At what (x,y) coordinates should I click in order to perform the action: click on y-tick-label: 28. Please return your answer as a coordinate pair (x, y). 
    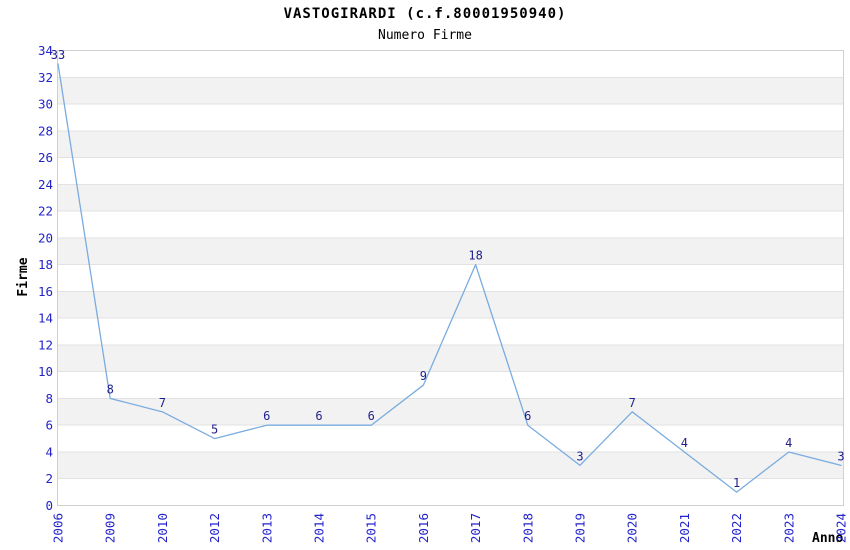
    Looking at the image, I should click on (45, 130).